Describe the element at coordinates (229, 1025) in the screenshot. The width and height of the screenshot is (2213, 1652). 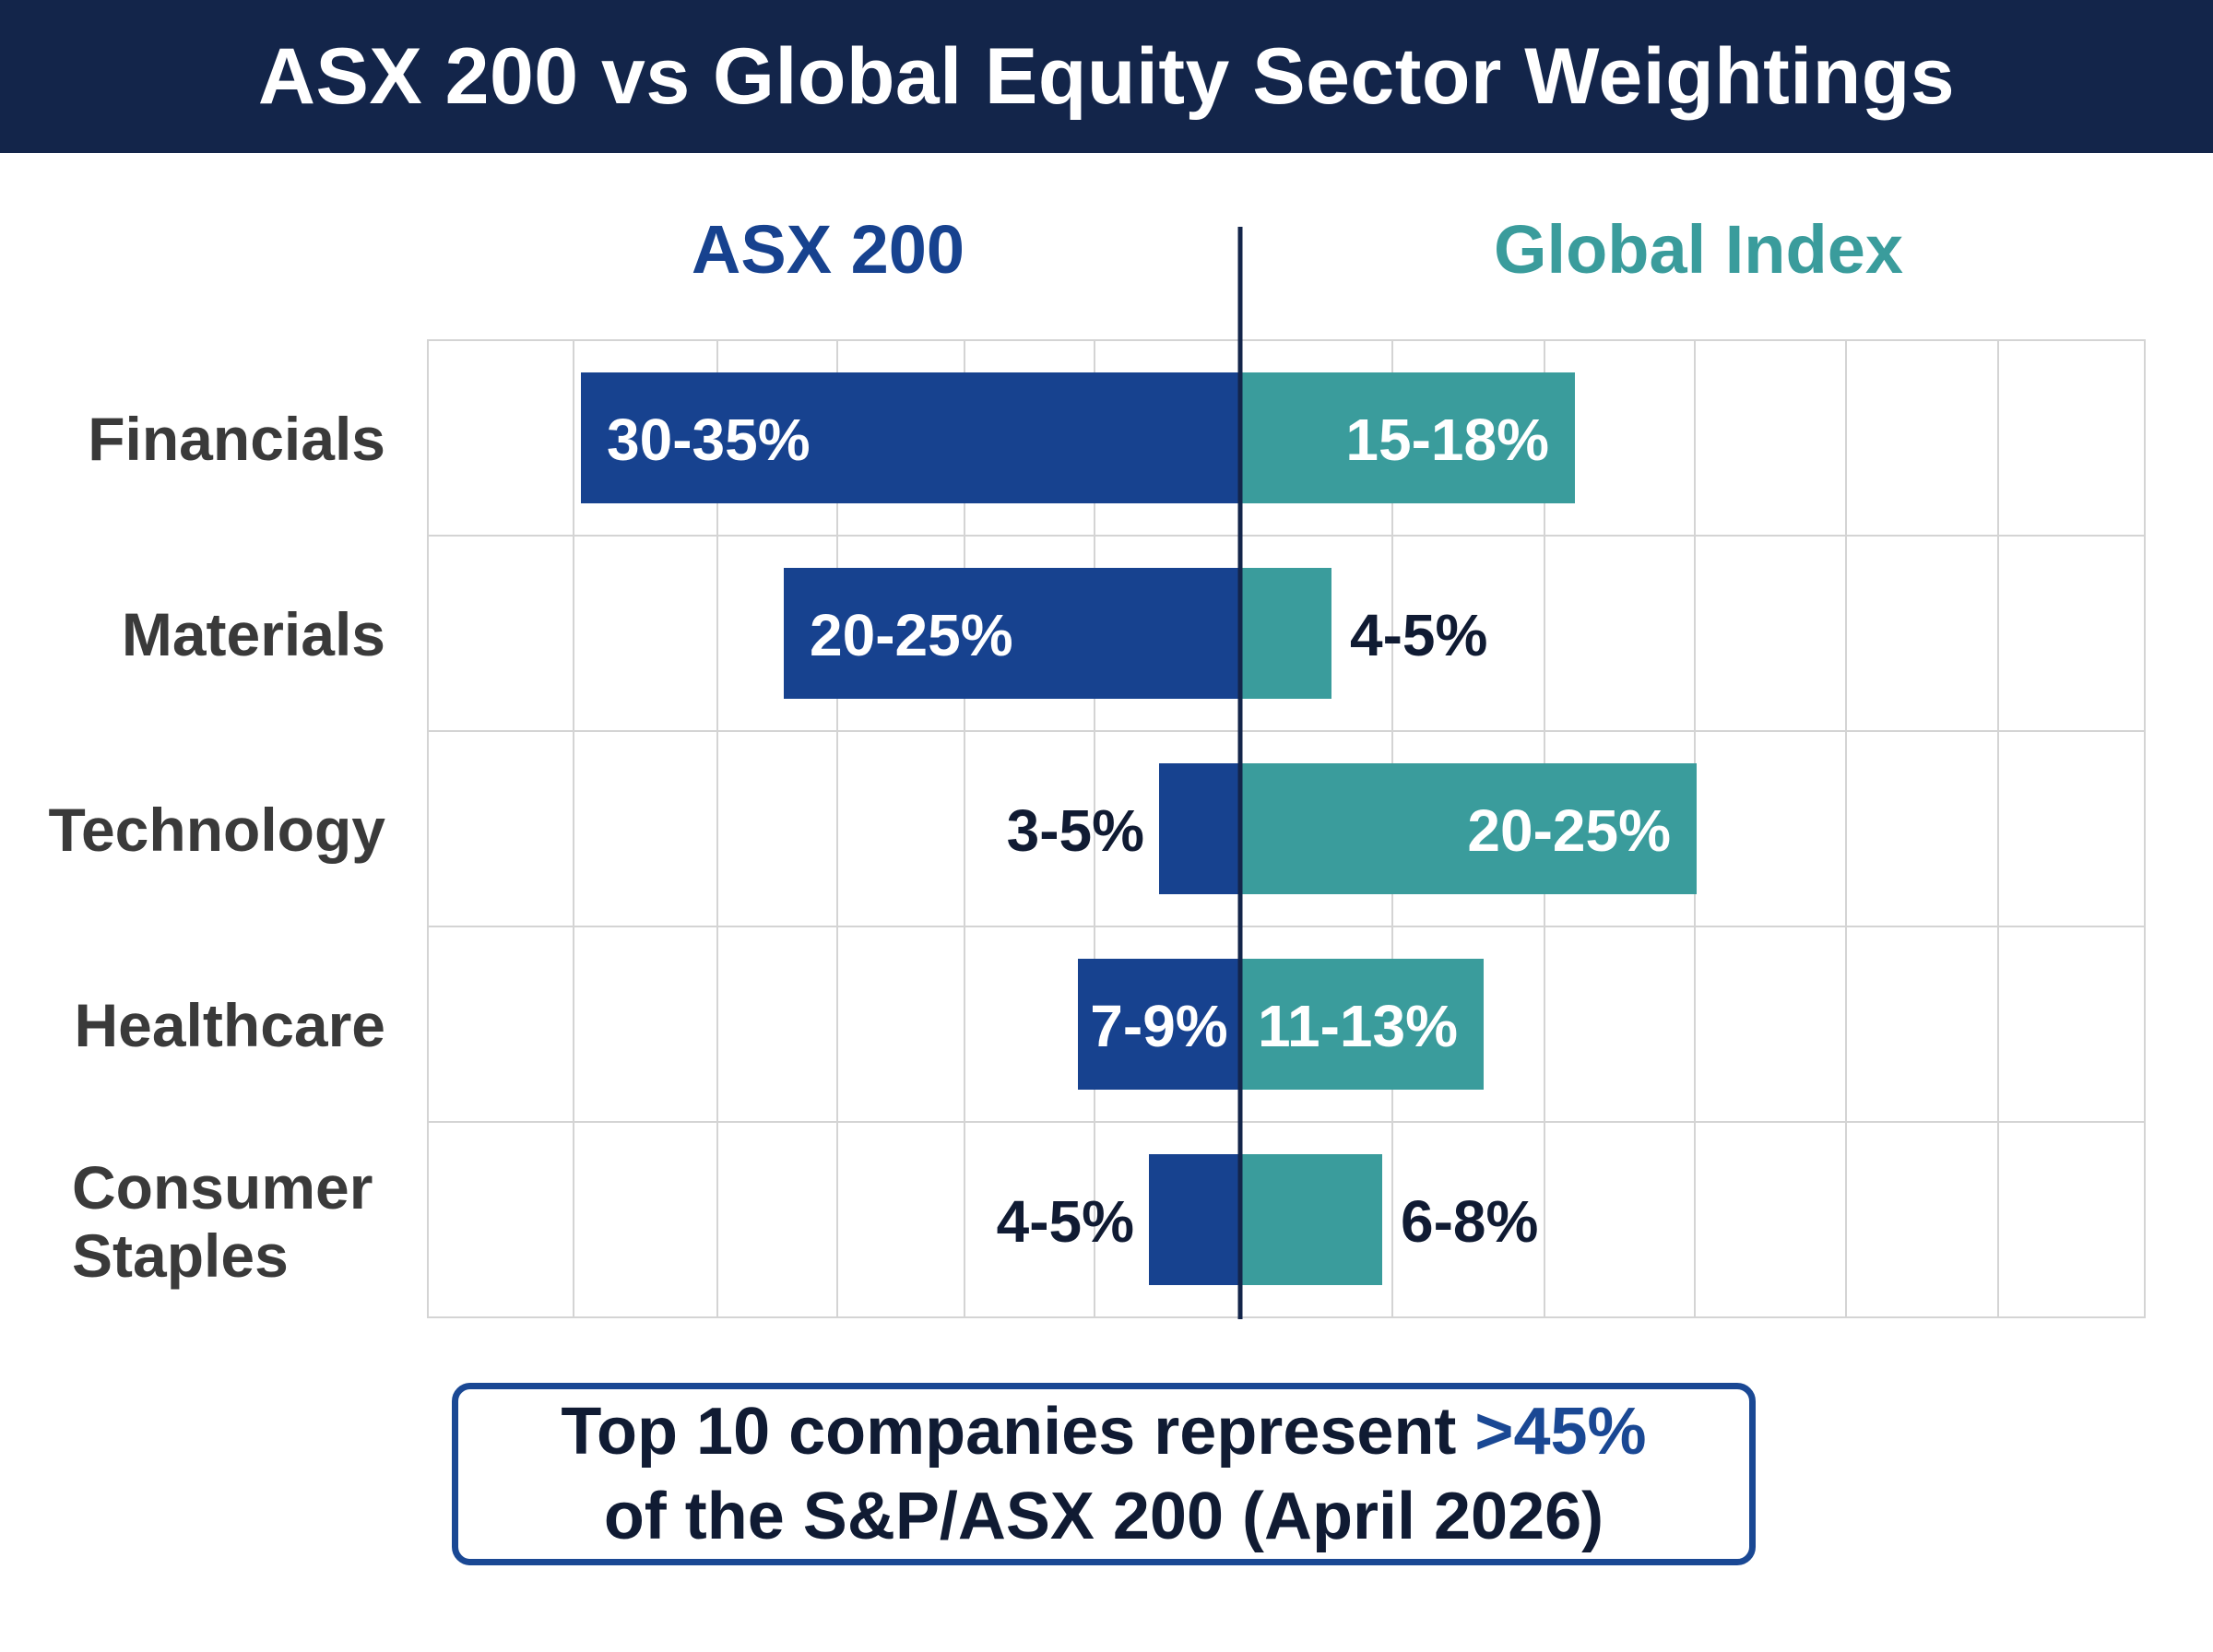
I see `category-label: Healthcare` at that location.